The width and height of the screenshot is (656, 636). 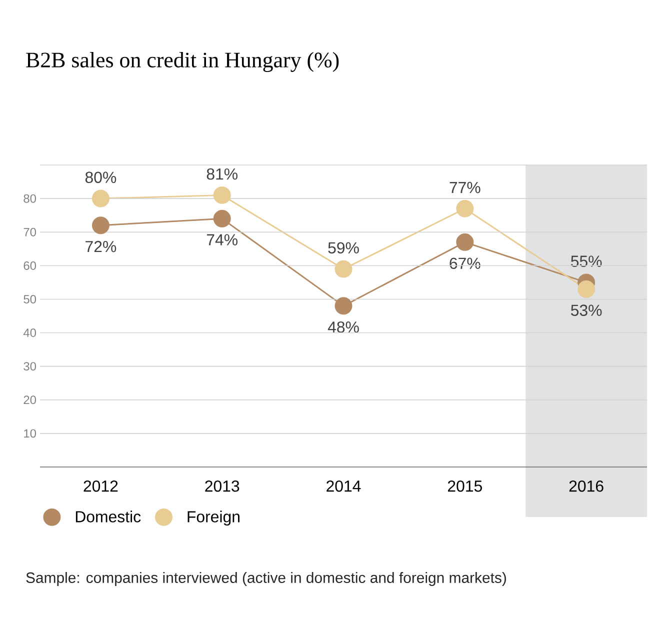 I want to click on x-tick-label: 2013, so click(x=222, y=486).